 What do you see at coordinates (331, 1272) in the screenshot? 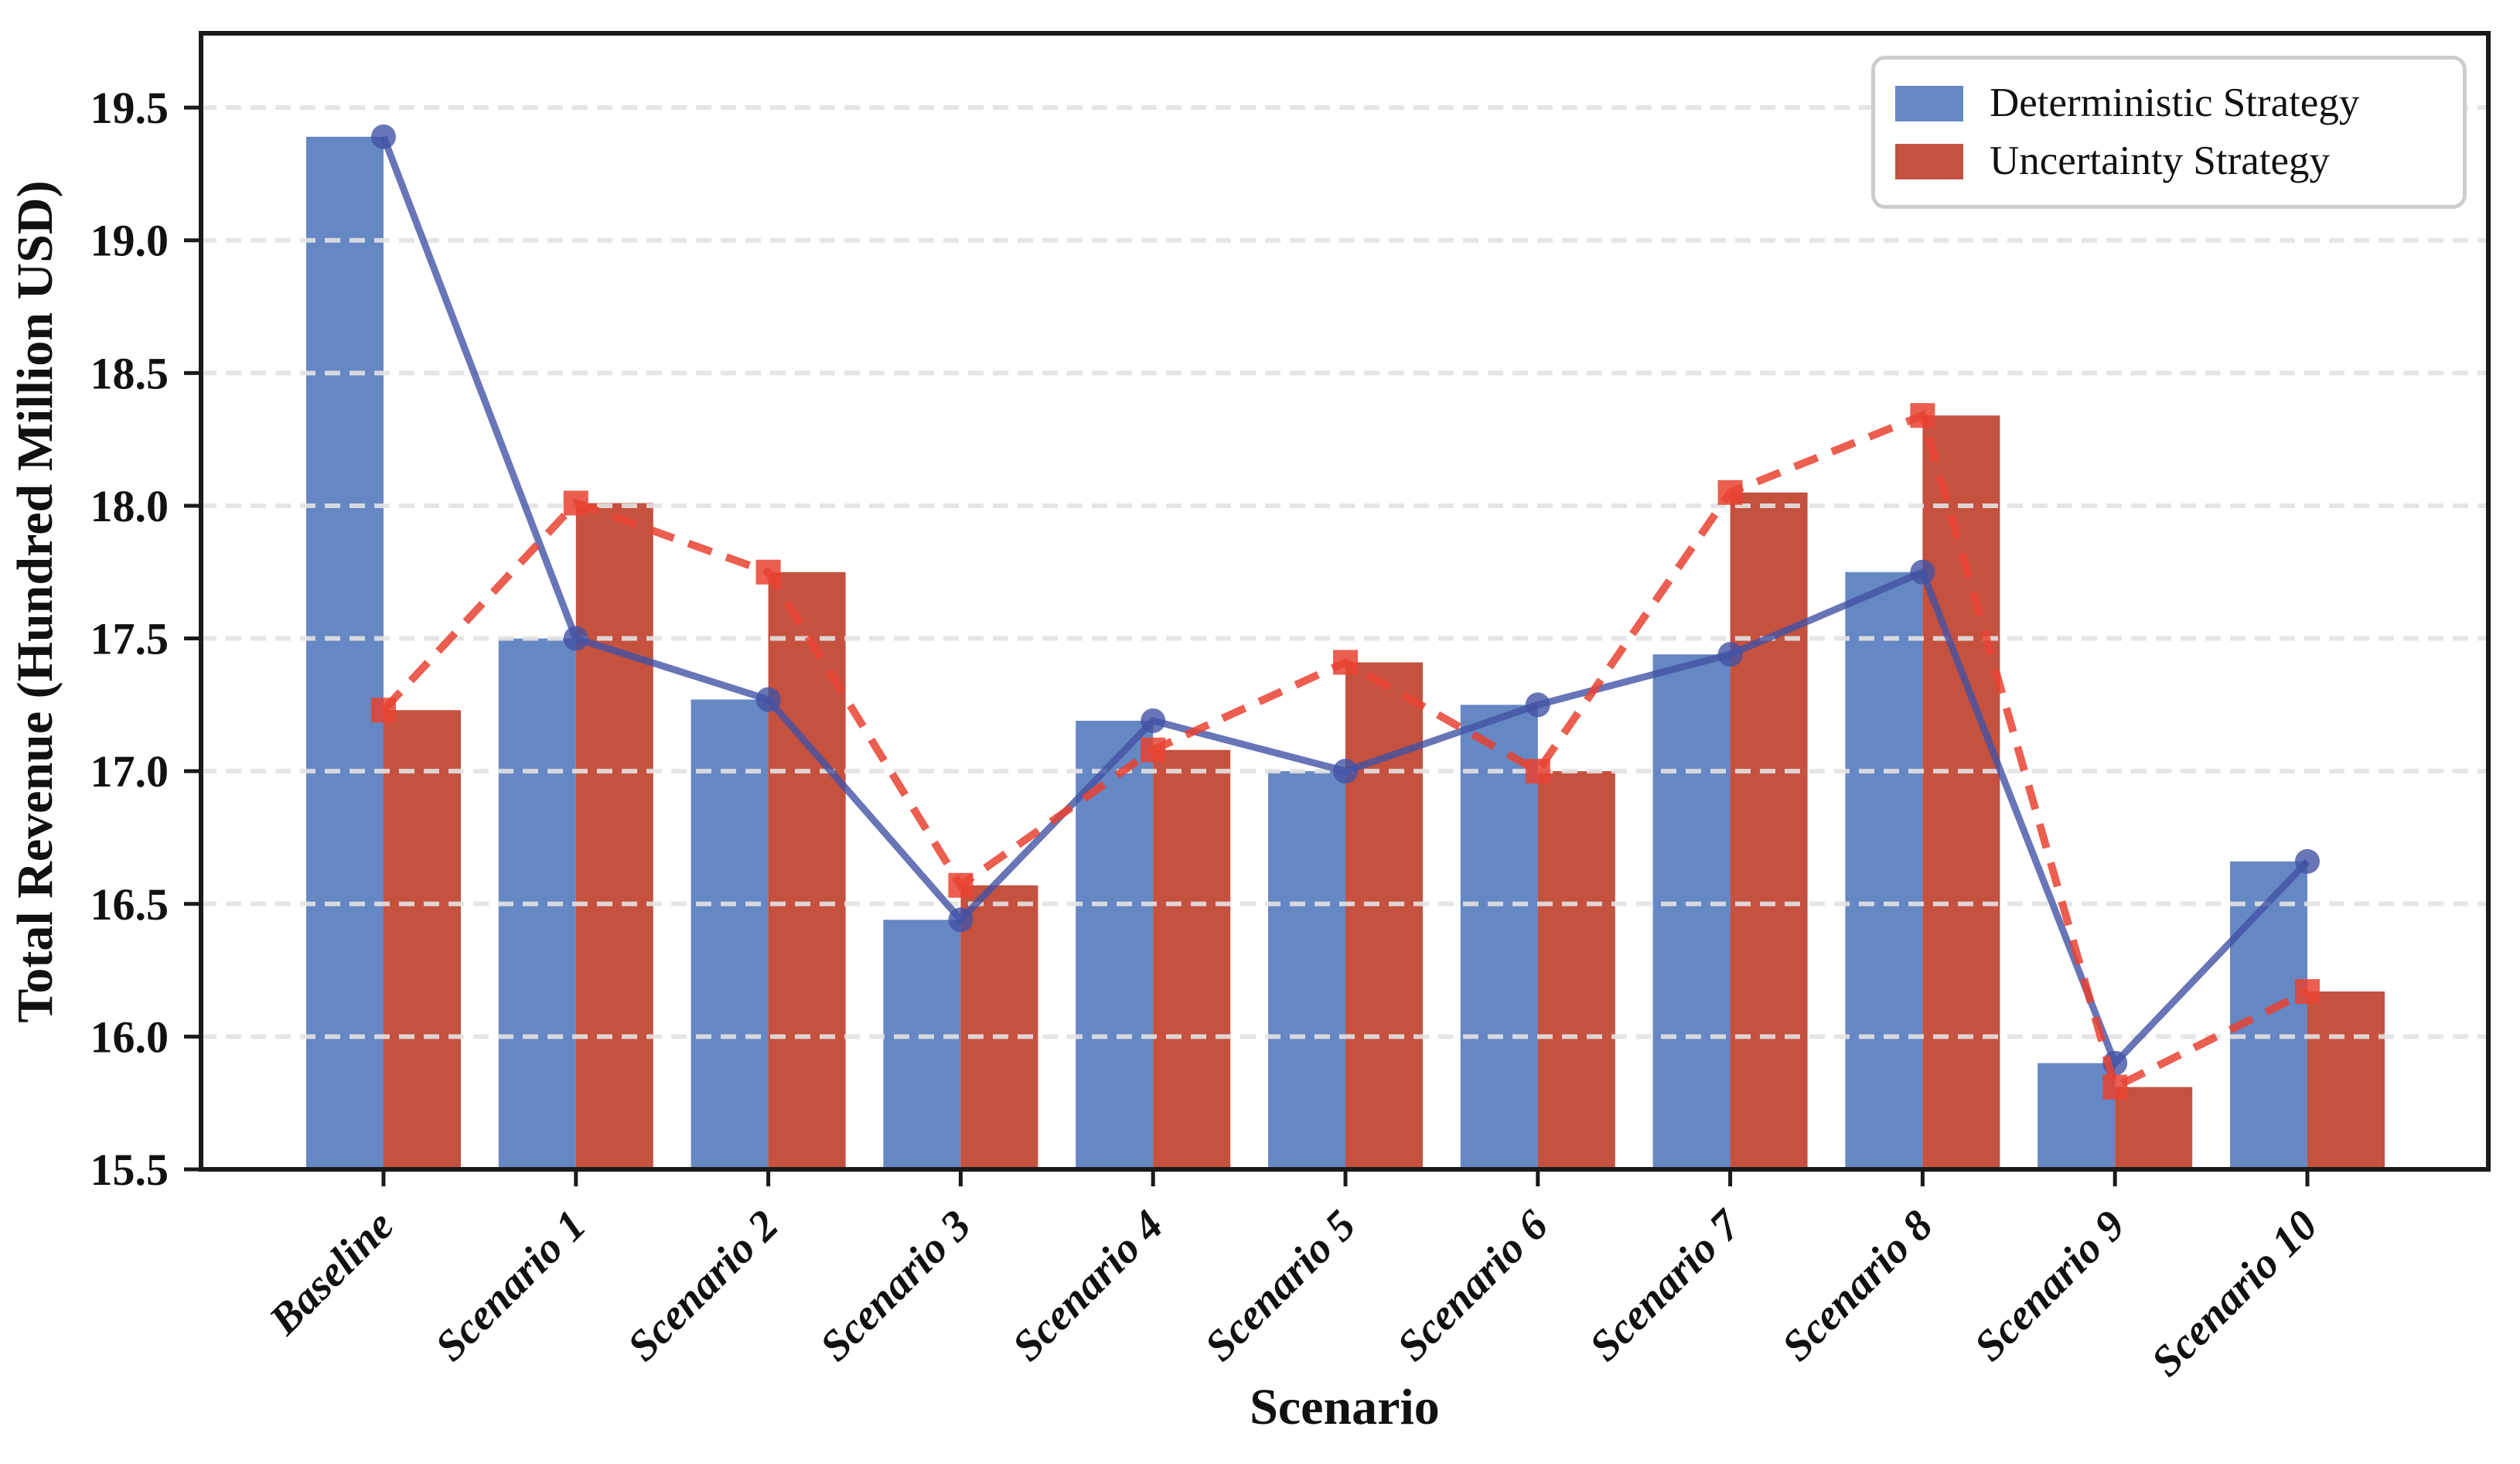
I see `x-tick-label-0: Baseline` at bounding box center [331, 1272].